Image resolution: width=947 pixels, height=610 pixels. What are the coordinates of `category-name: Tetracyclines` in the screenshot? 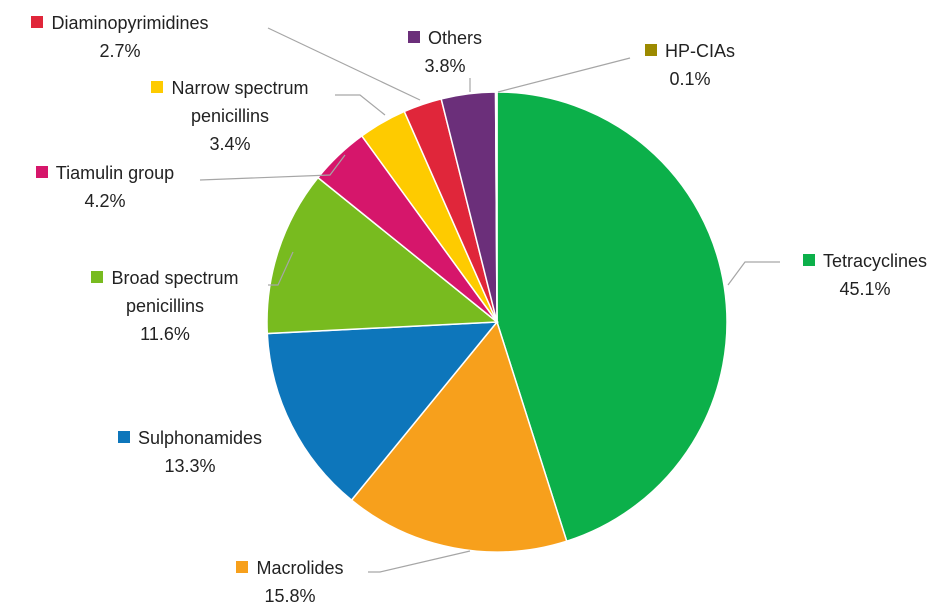 It's located at (875, 261).